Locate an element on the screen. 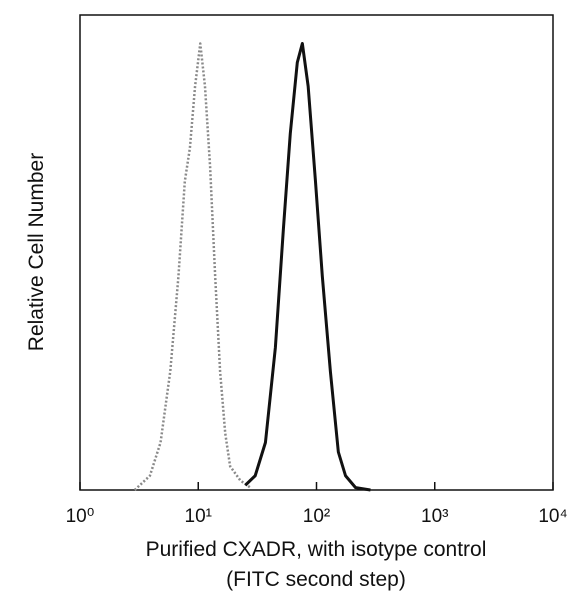 The height and width of the screenshot is (595, 574). x-tick-label: 10⁰ is located at coordinates (80, 516).